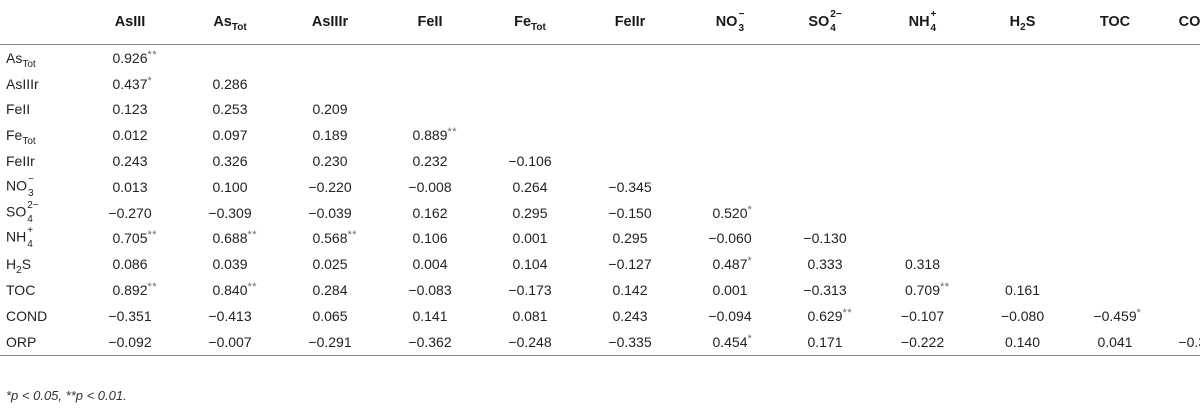  Describe the element at coordinates (429, 238) in the screenshot. I see `correlation-value: 0.106` at that location.